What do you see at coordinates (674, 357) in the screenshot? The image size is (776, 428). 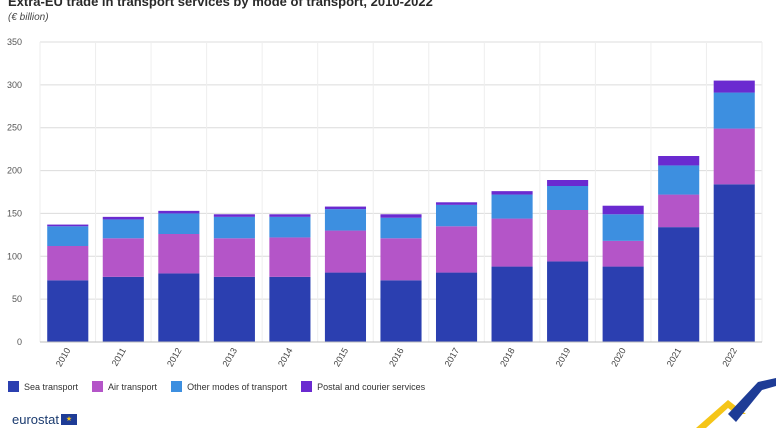 I see `x-tick-label: 2021` at bounding box center [674, 357].